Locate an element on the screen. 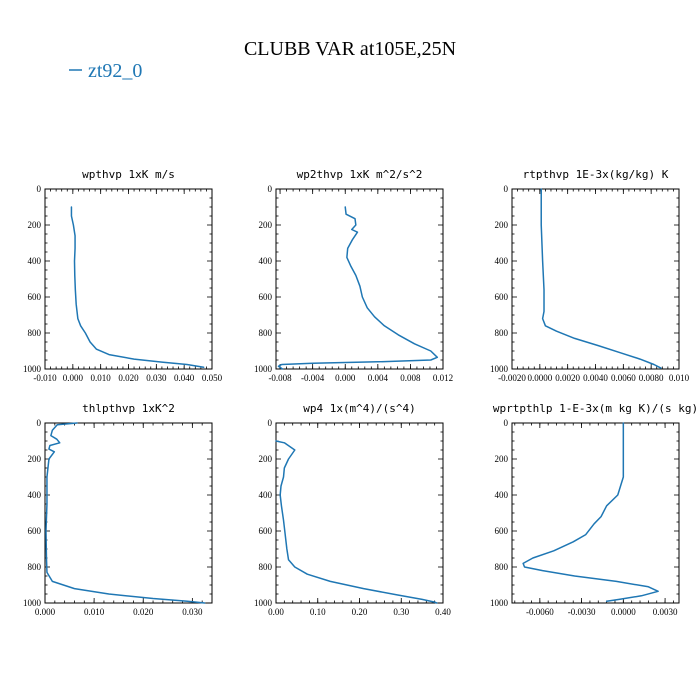  x-tick-label: 0.004 is located at coordinates (378, 378).